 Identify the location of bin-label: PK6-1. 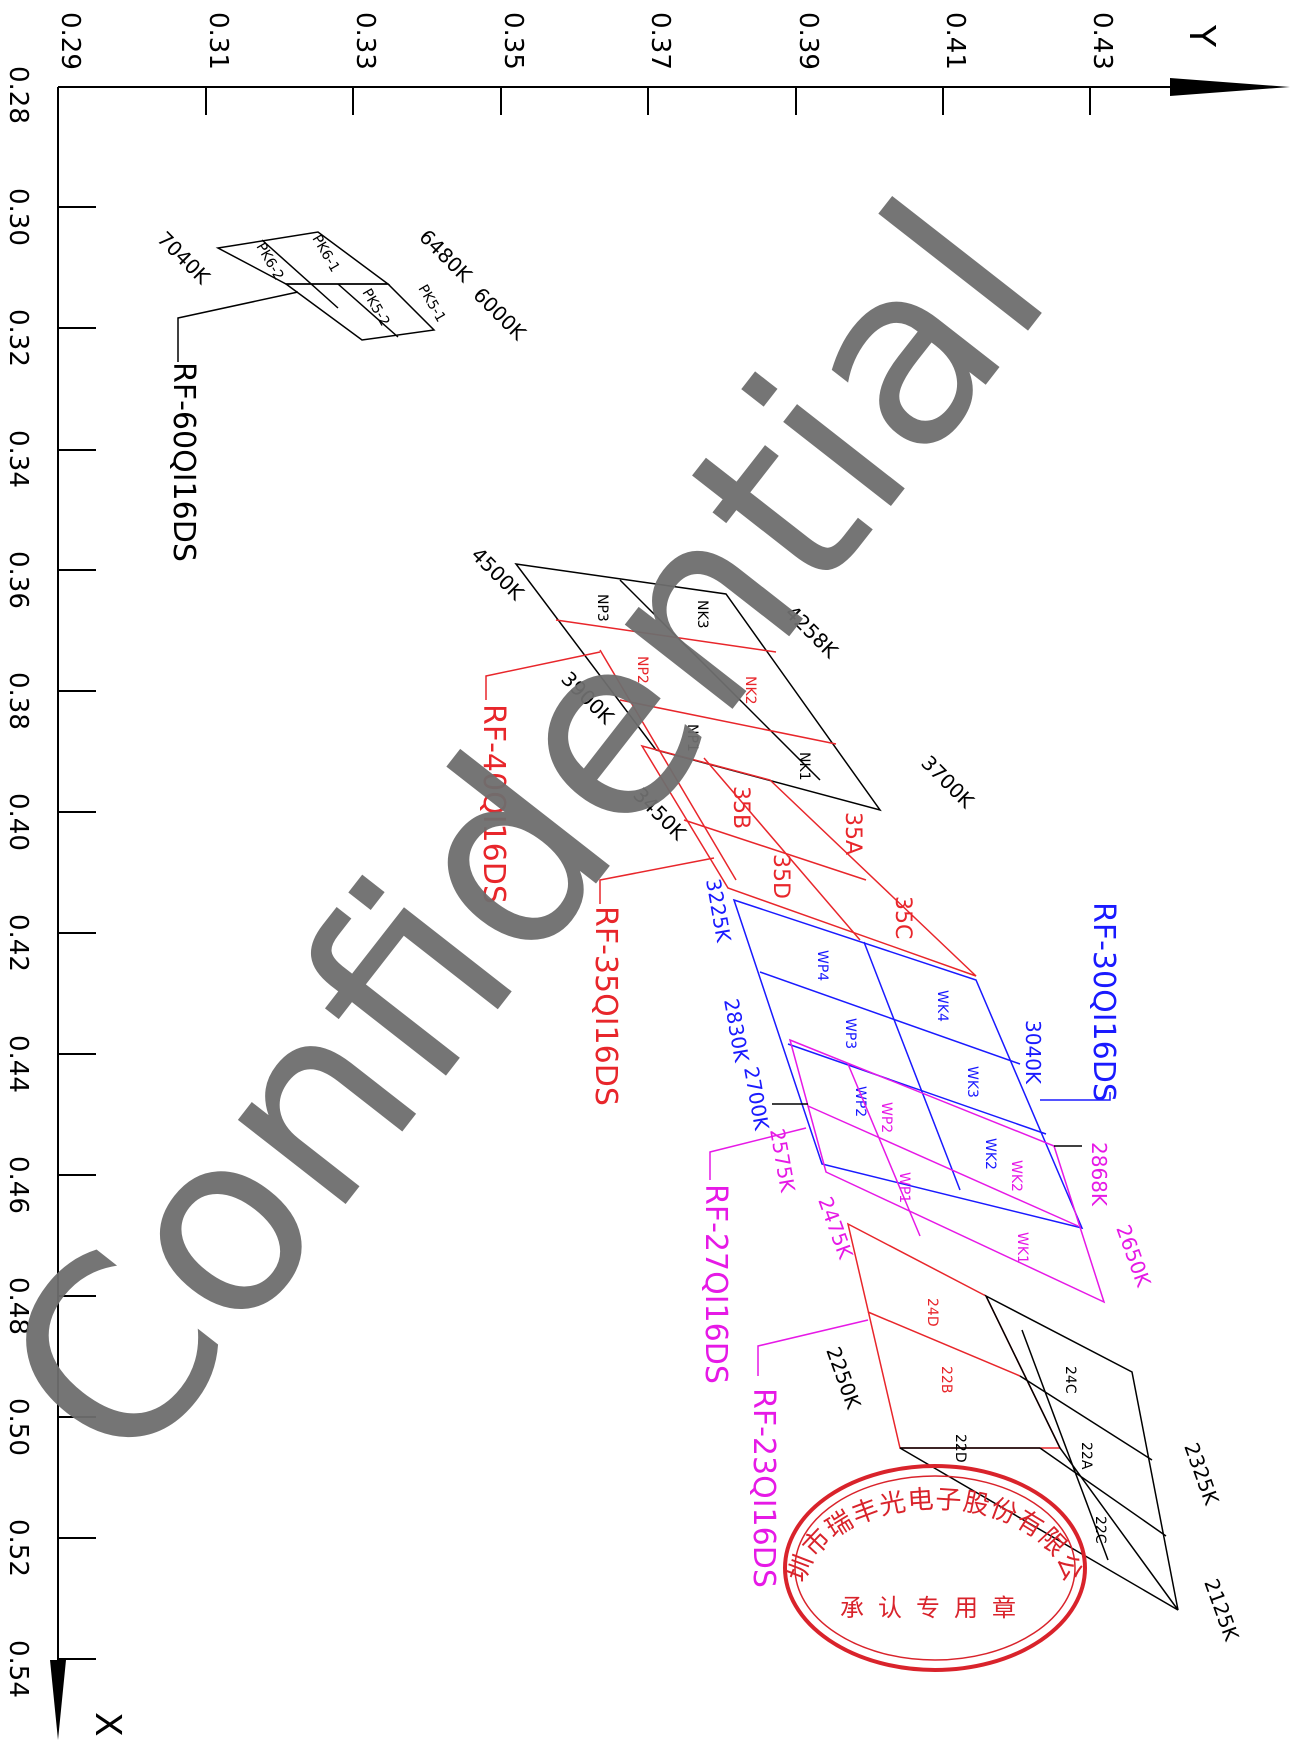
(326, 253).